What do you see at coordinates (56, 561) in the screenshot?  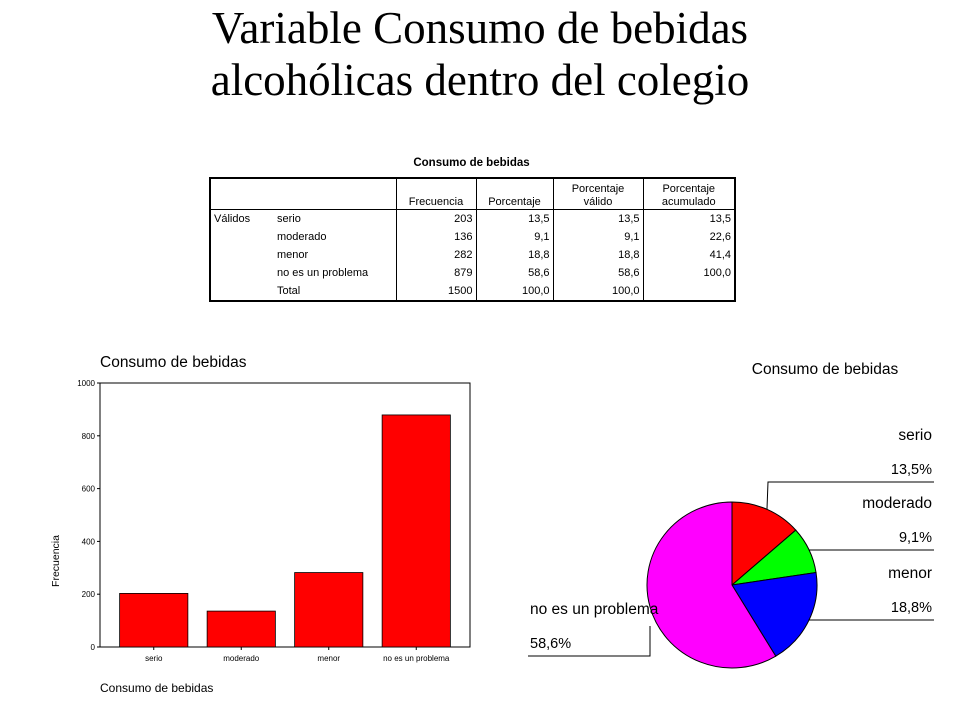 I see `y-axis-label: Frecuencia` at bounding box center [56, 561].